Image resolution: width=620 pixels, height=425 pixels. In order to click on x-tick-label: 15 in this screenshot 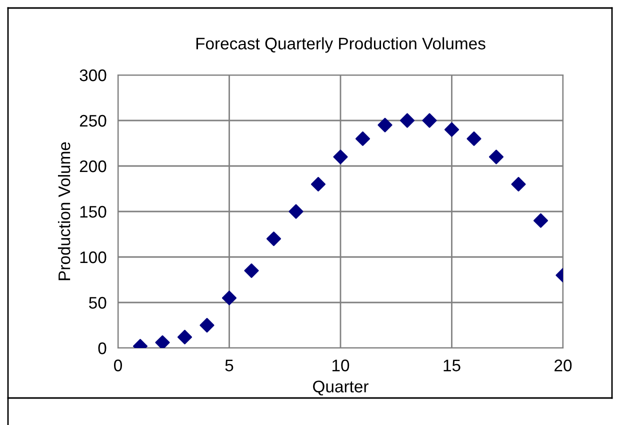, I will do `click(452, 366)`.